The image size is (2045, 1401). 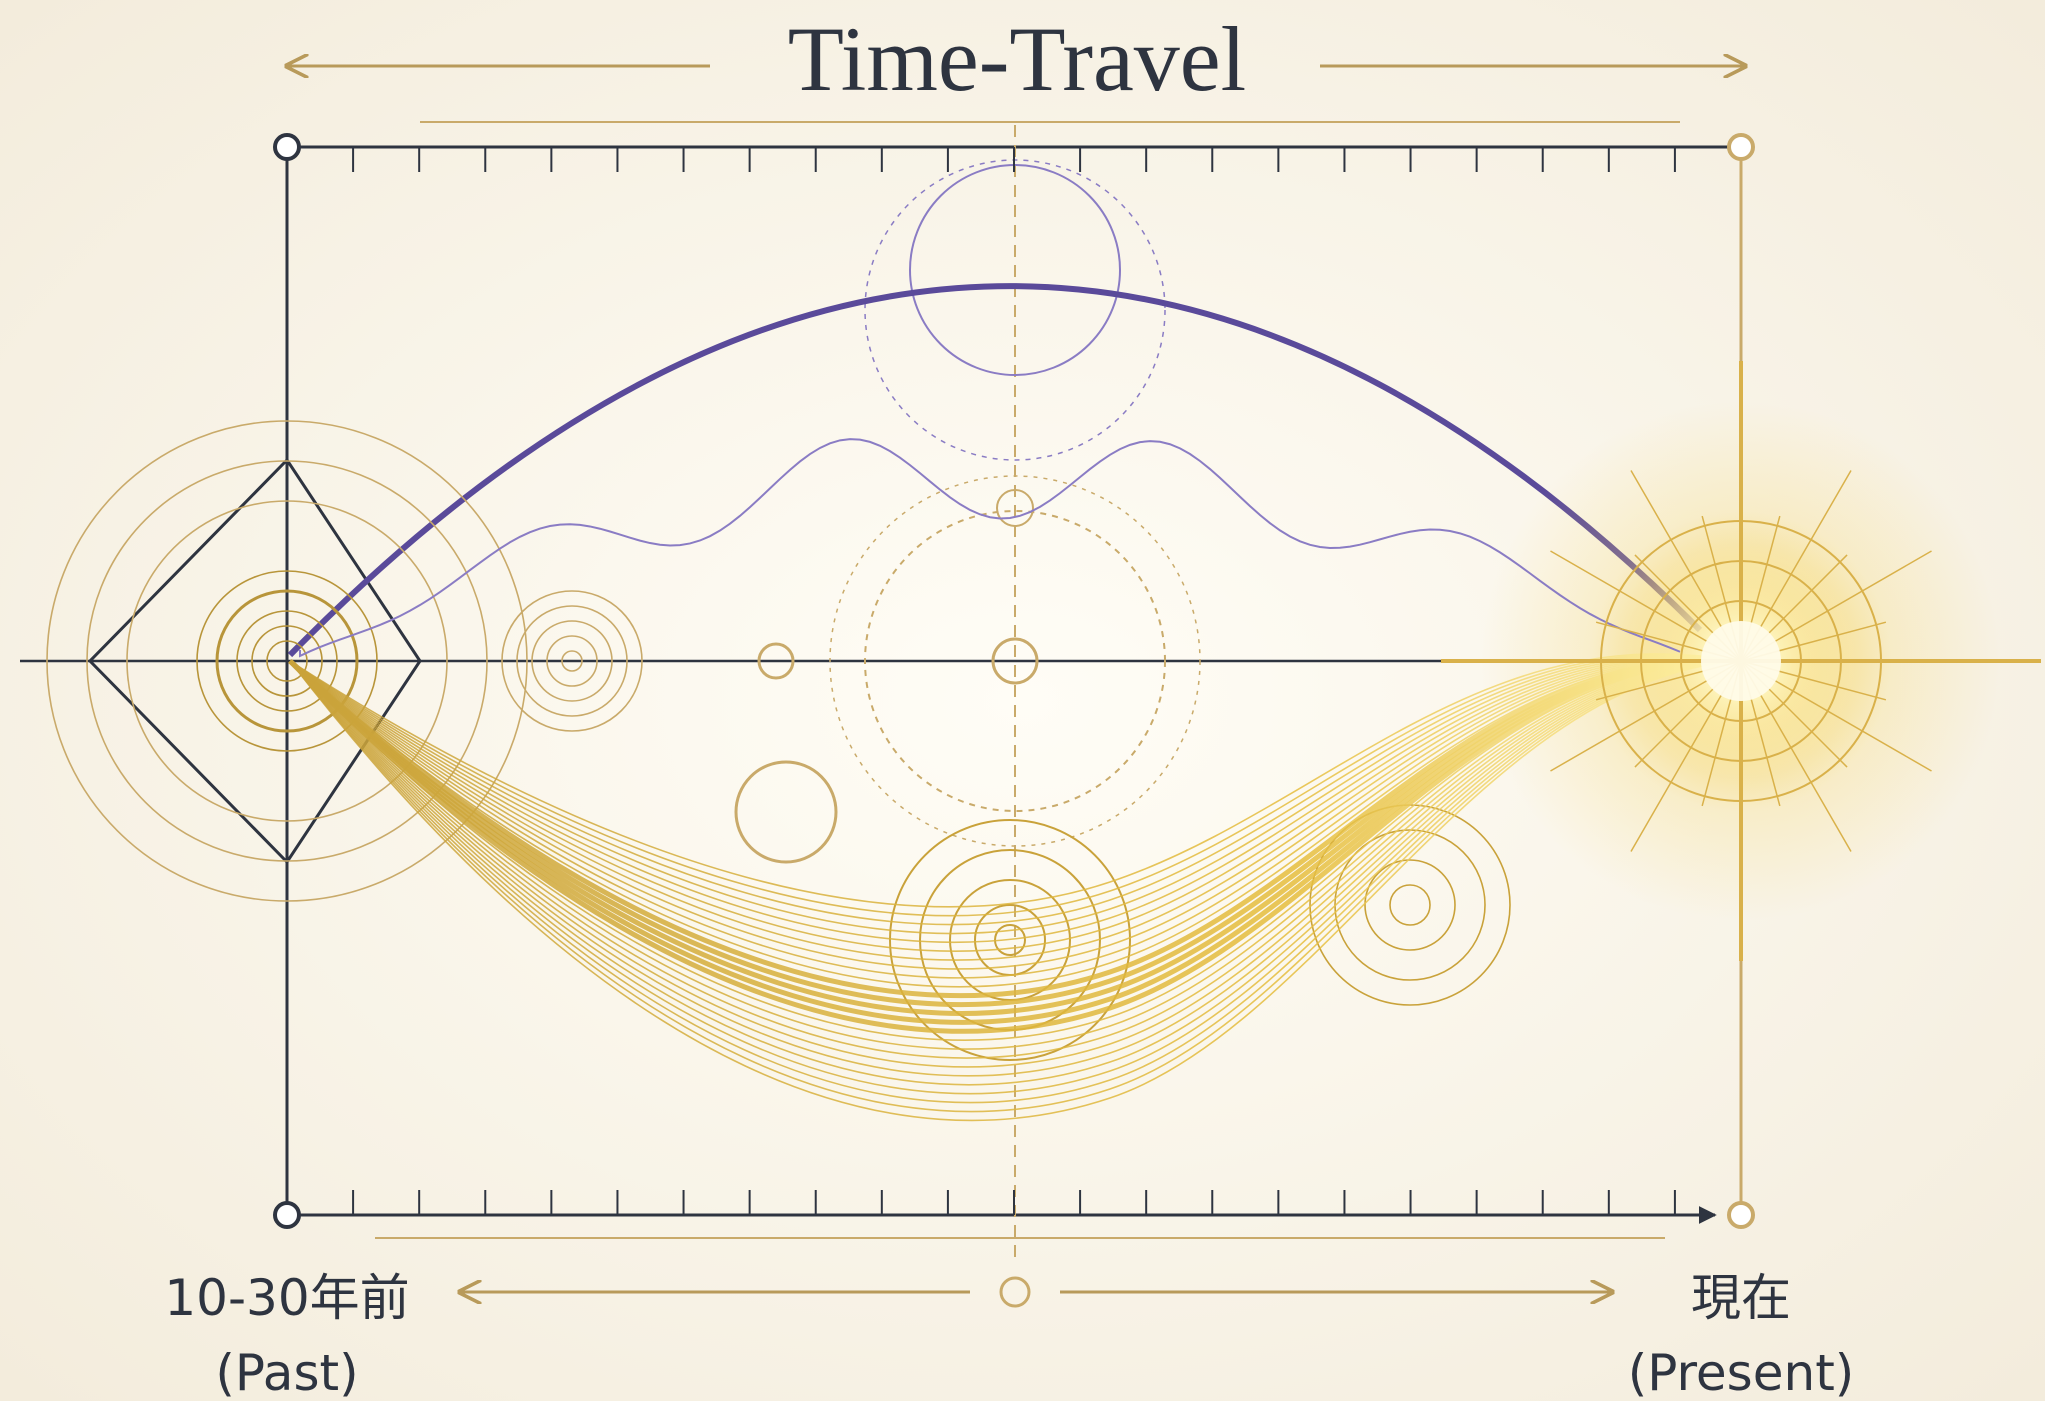 I want to click on marker-circle, so click(x=1015, y=1292).